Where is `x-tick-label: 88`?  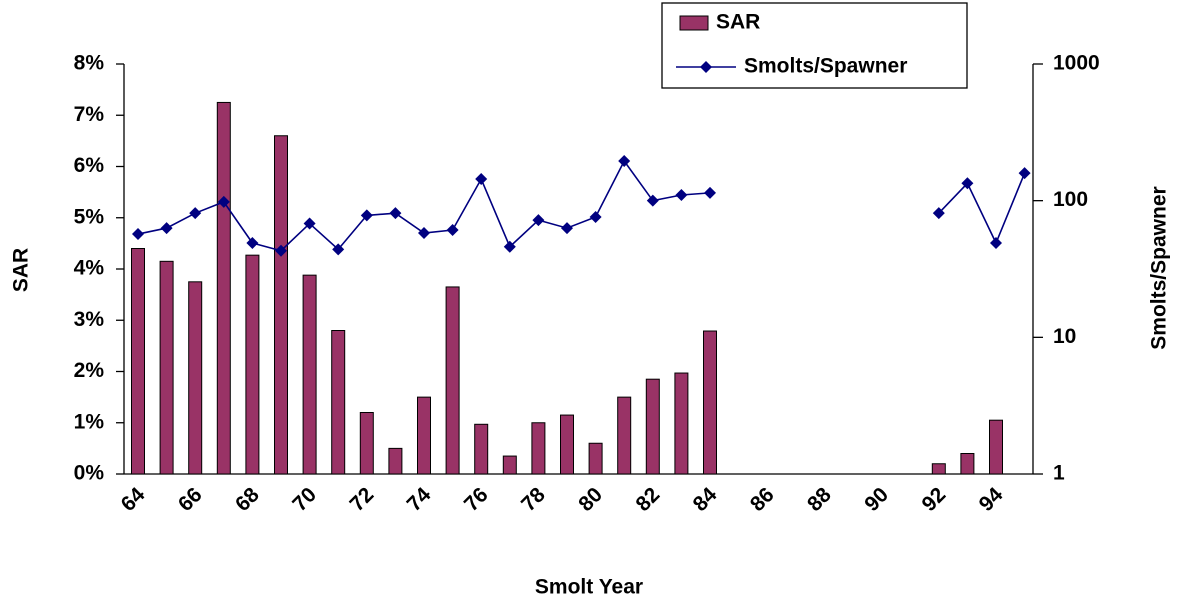 x-tick-label: 88 is located at coordinates (819, 499).